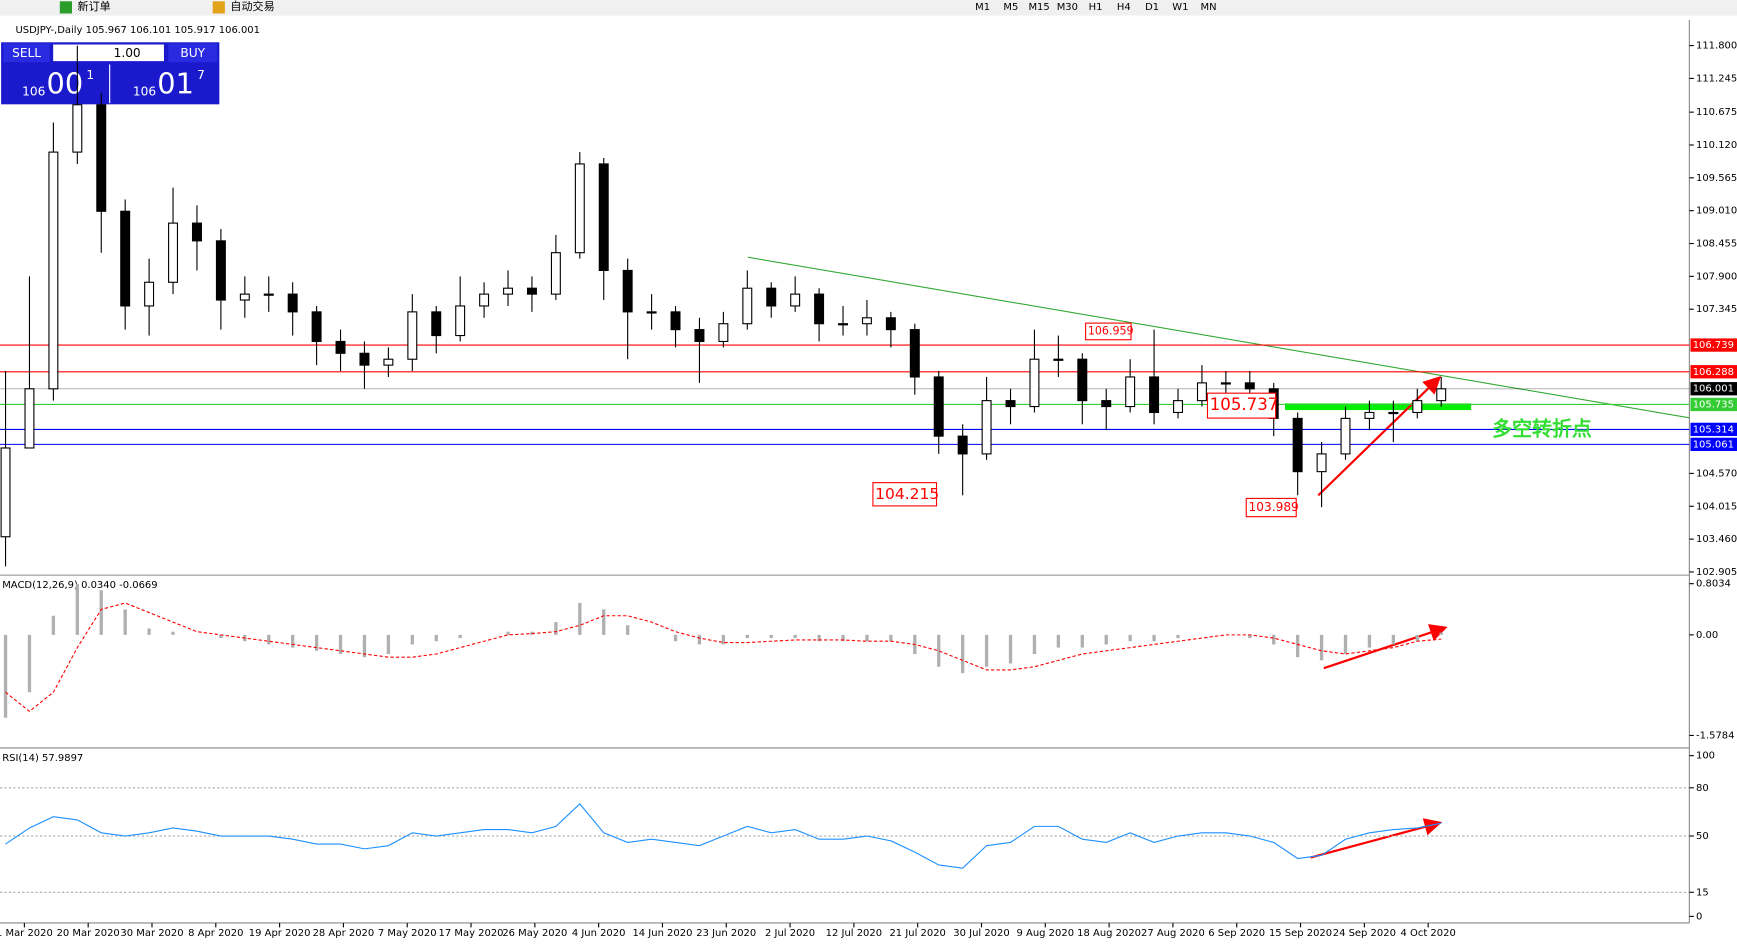  Describe the element at coordinates (1716, 112) in the screenshot. I see `y-tick-label: 110.675` at that location.